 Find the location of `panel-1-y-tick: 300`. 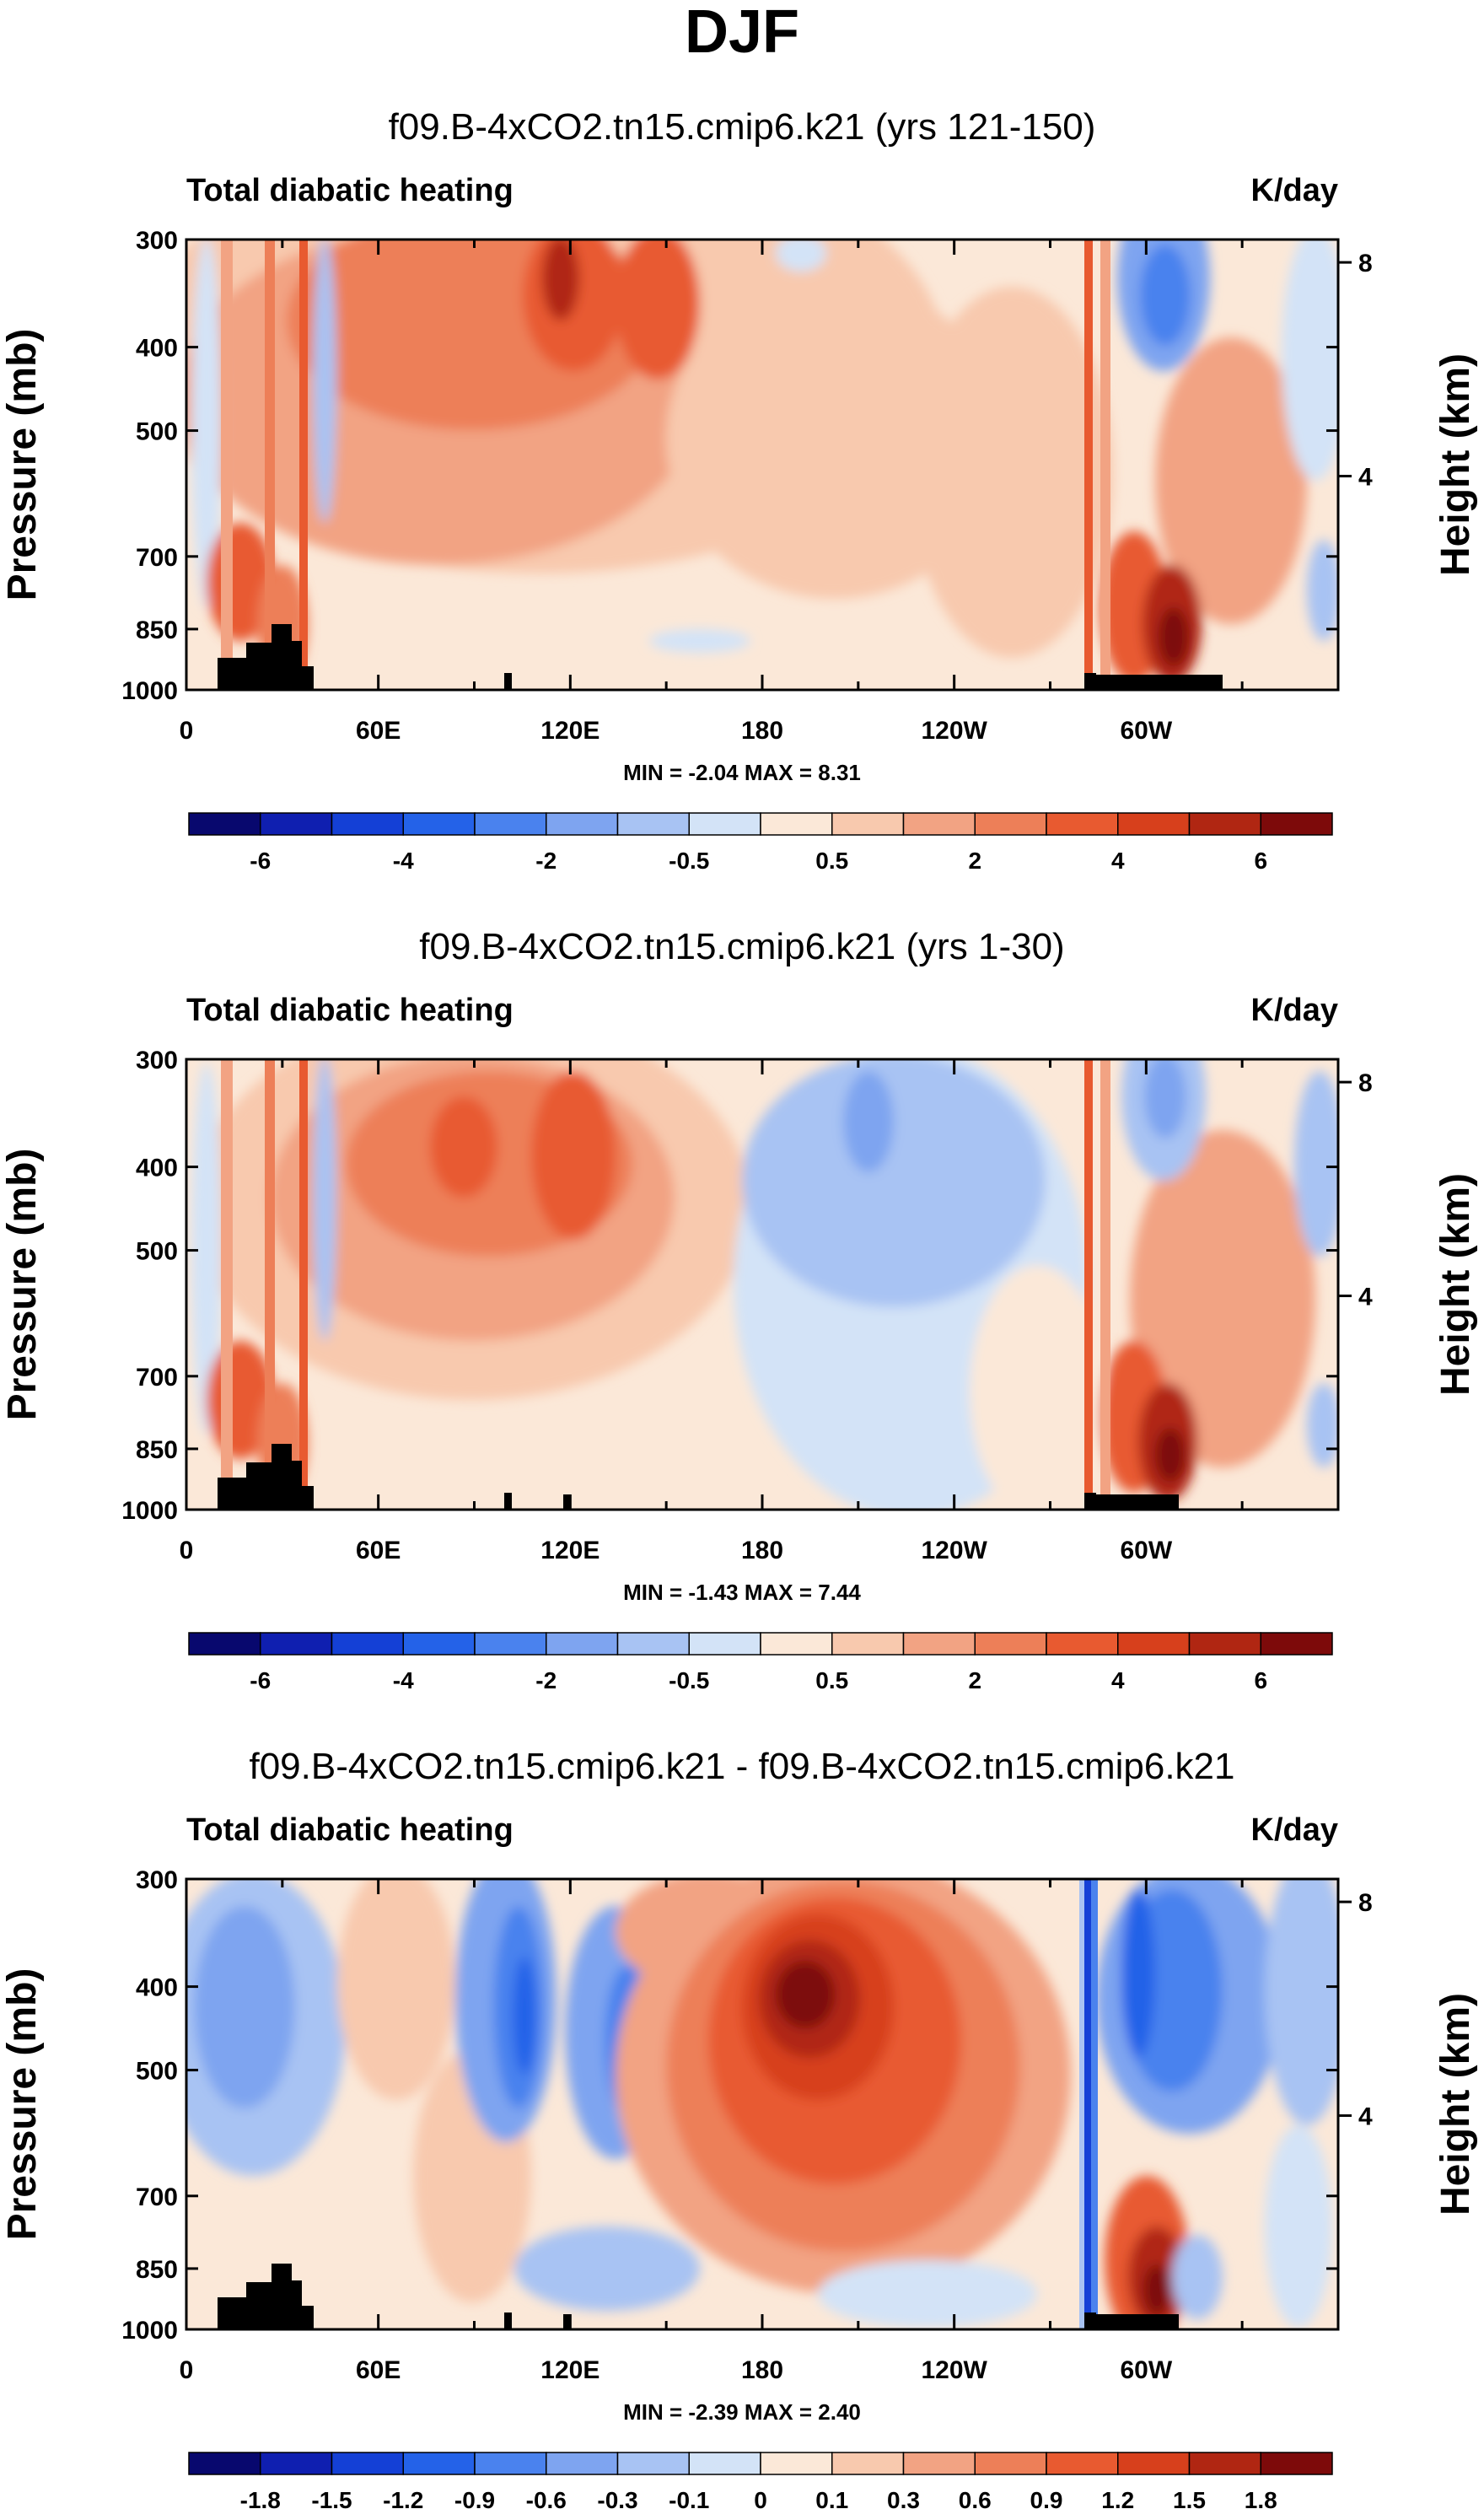

panel-1-y-tick: 300 is located at coordinates (157, 241).